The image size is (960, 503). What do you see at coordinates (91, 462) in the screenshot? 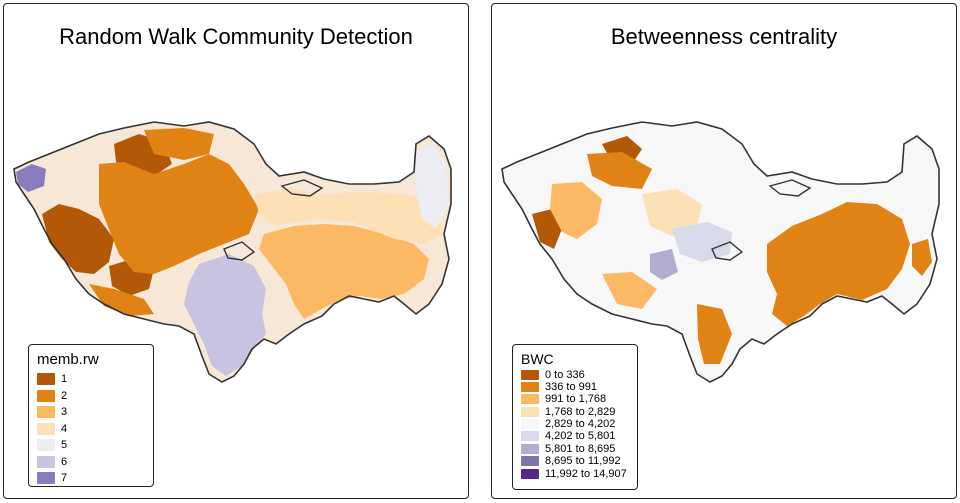
I see `legend-item: 6` at bounding box center [91, 462].